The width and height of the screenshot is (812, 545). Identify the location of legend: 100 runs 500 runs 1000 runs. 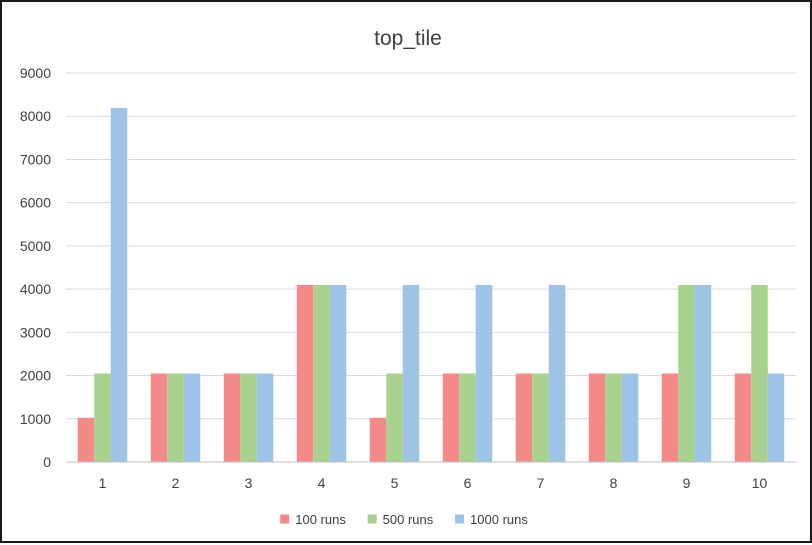
(404, 519).